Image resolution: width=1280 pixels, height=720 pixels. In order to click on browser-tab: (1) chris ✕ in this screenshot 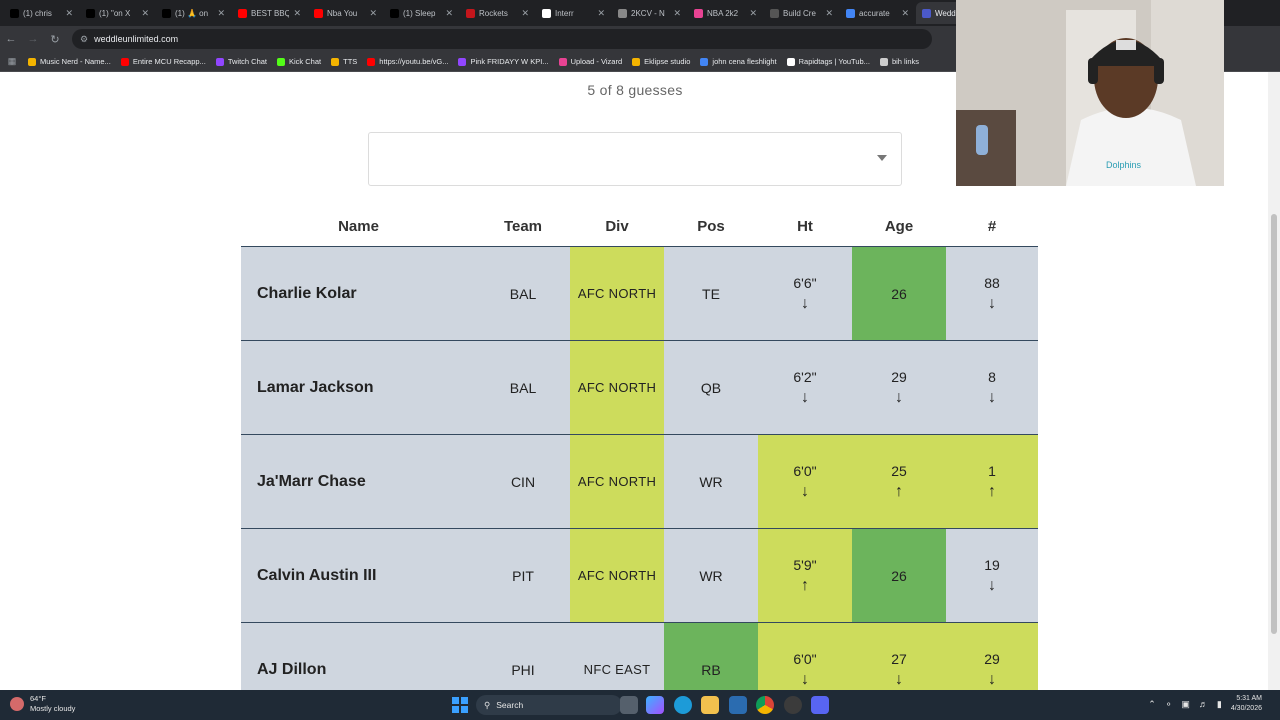, I will do `click(41, 13)`.